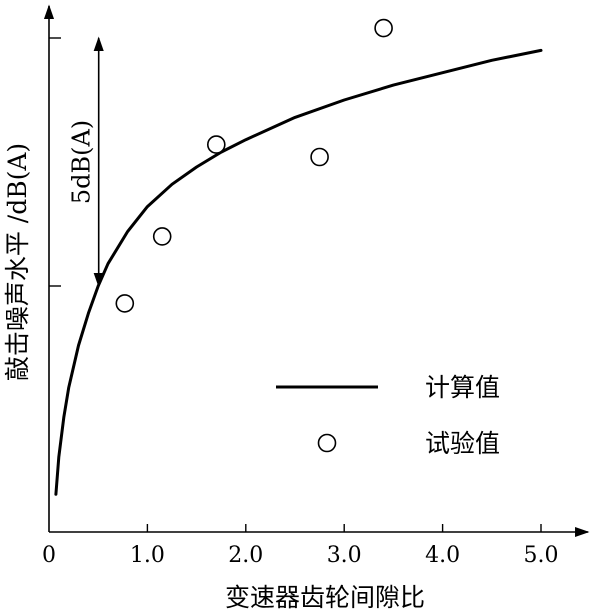 The image size is (593, 612). I want to click on x-tick-label: 5.0, so click(541, 555).